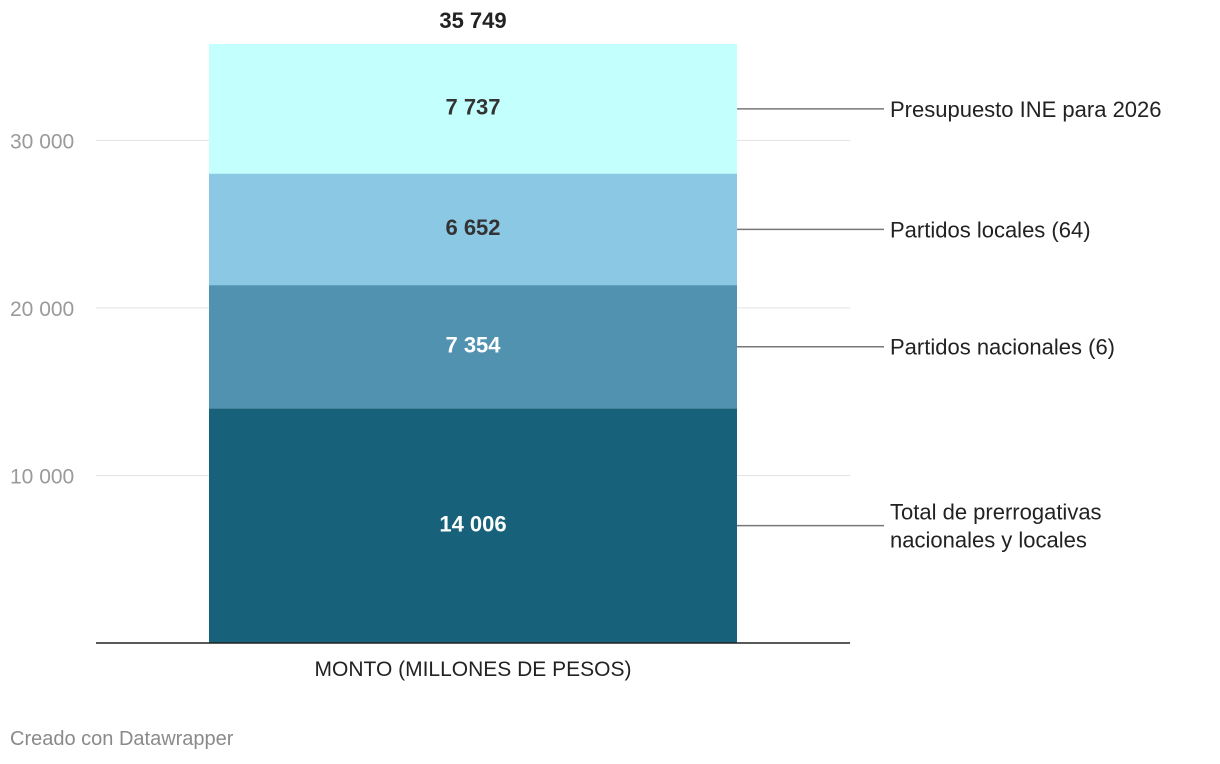  What do you see at coordinates (42, 141) in the screenshot?
I see `y-tick-label: 30 000` at bounding box center [42, 141].